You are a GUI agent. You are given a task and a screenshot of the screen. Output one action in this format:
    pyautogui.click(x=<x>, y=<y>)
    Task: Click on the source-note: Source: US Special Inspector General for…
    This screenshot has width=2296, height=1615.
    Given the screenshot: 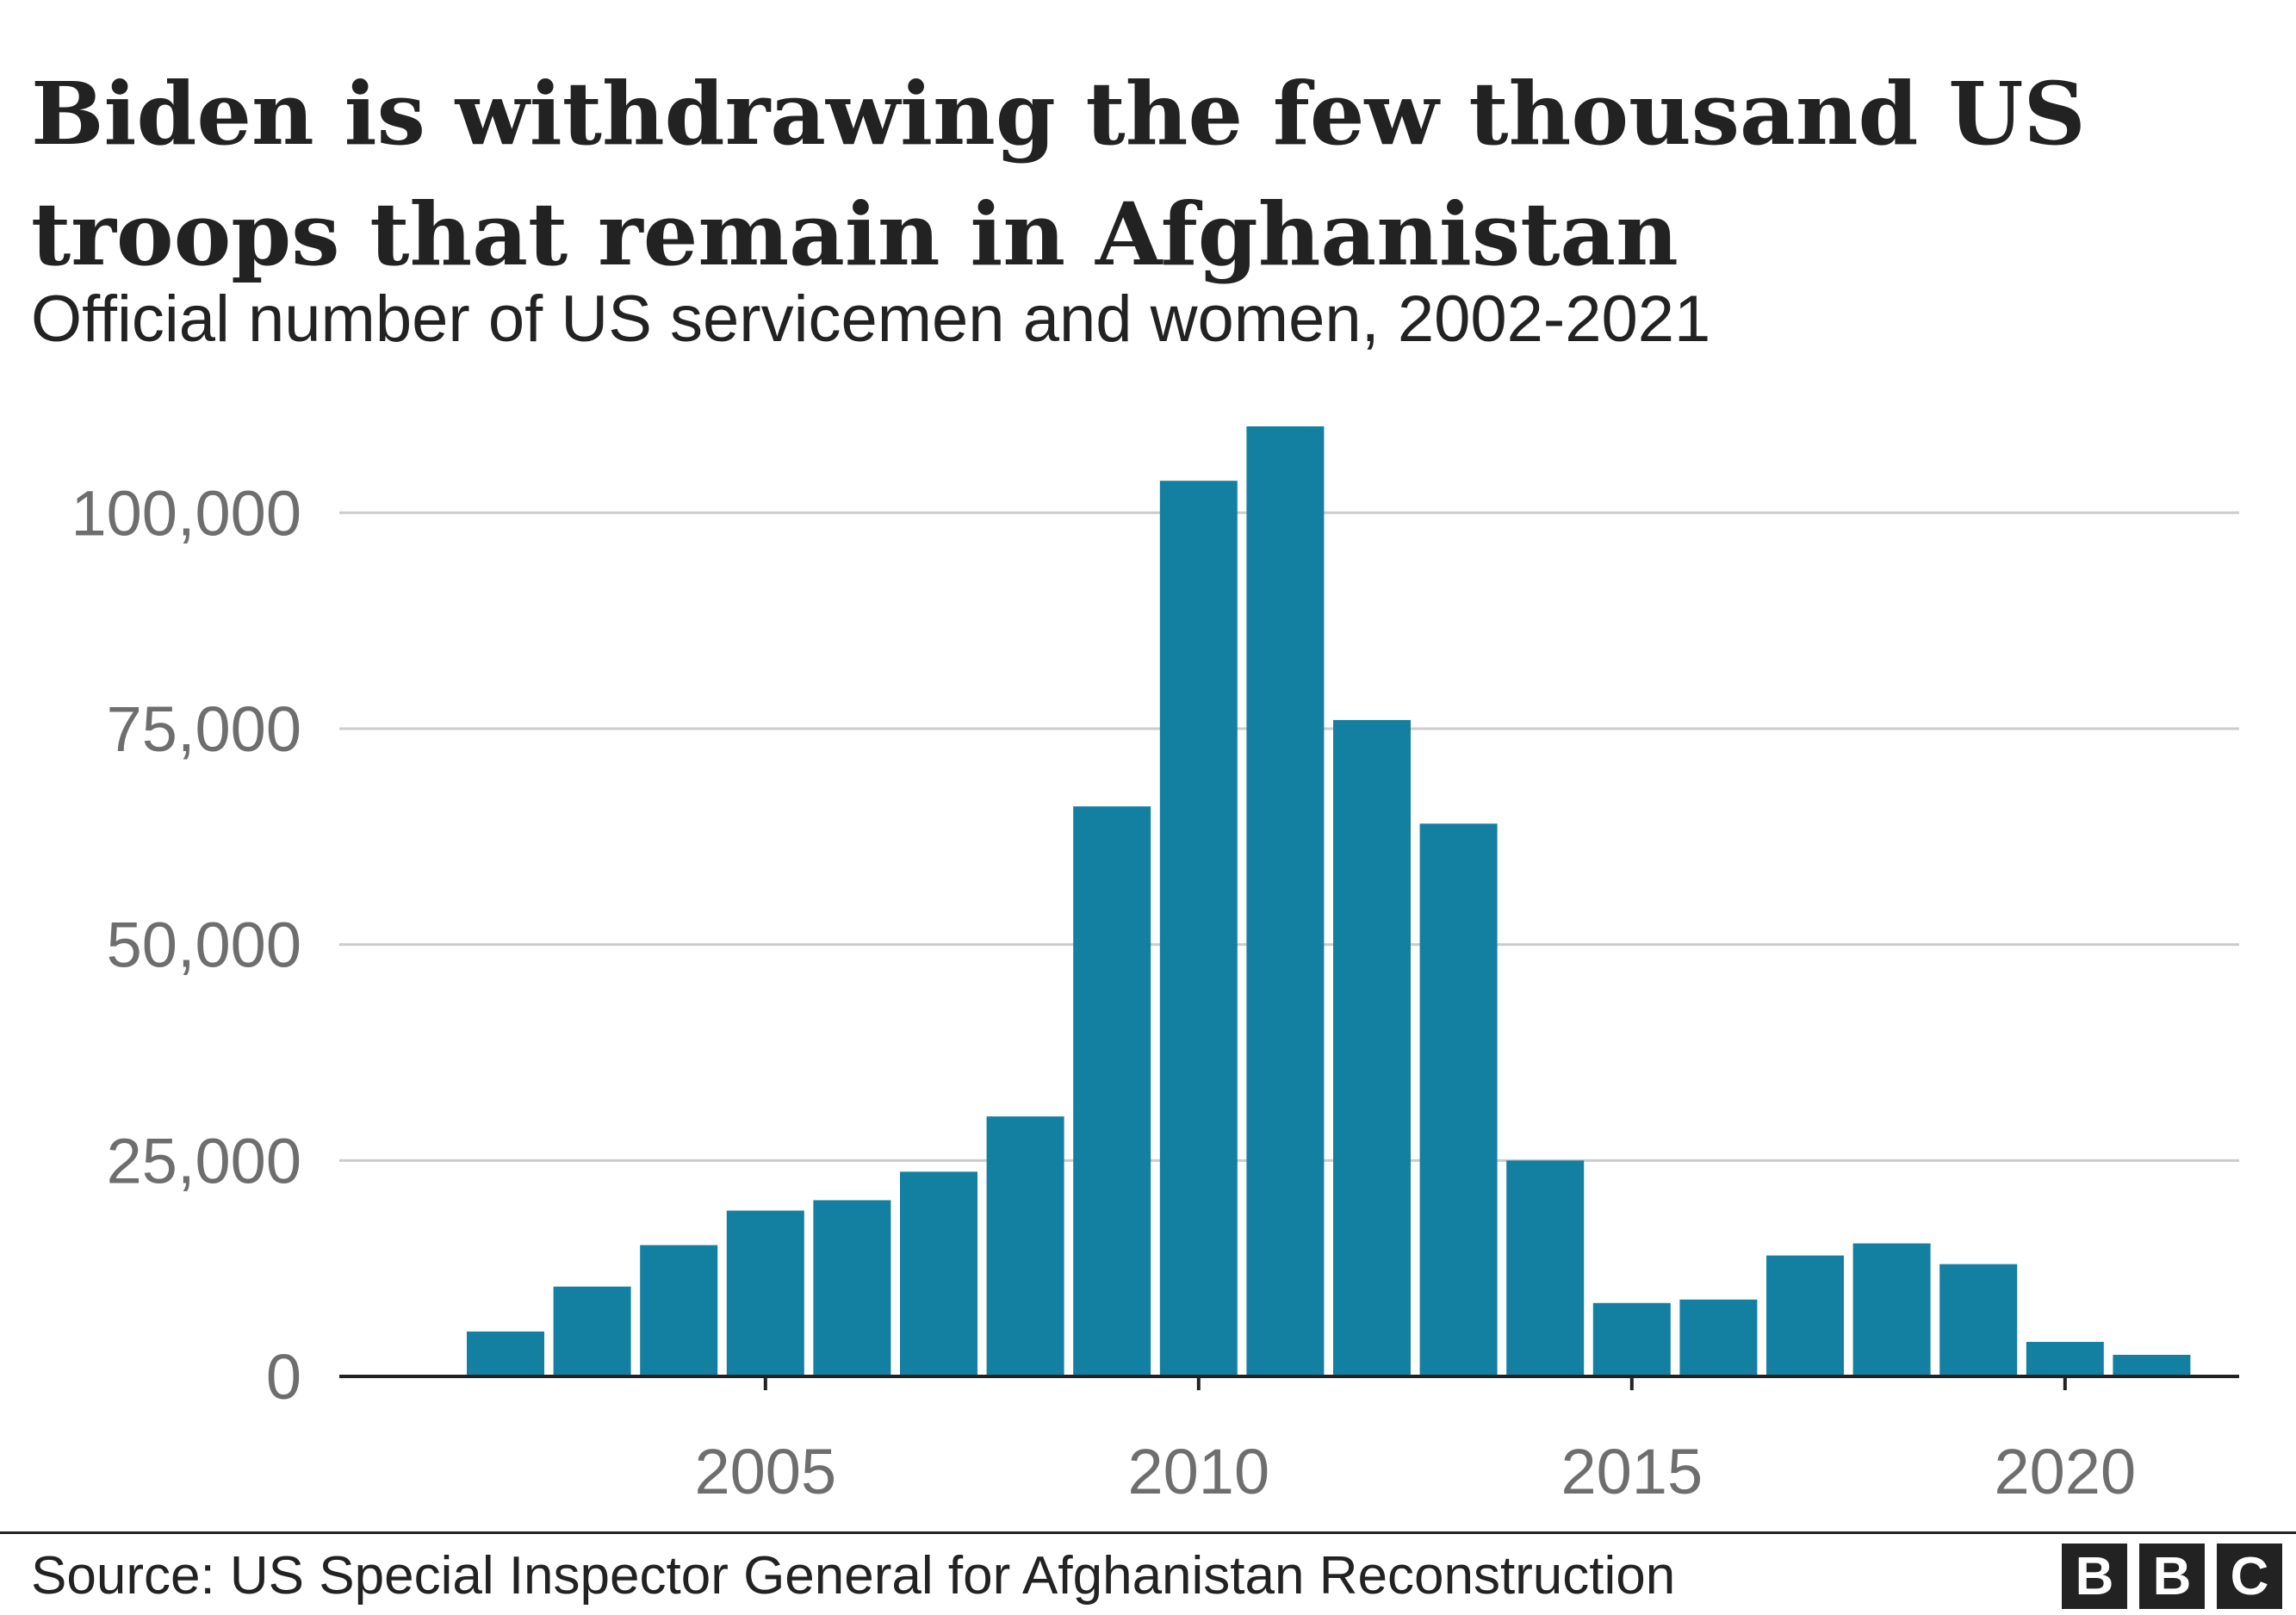 What is the action you would take?
    pyautogui.click(x=853, y=1576)
    